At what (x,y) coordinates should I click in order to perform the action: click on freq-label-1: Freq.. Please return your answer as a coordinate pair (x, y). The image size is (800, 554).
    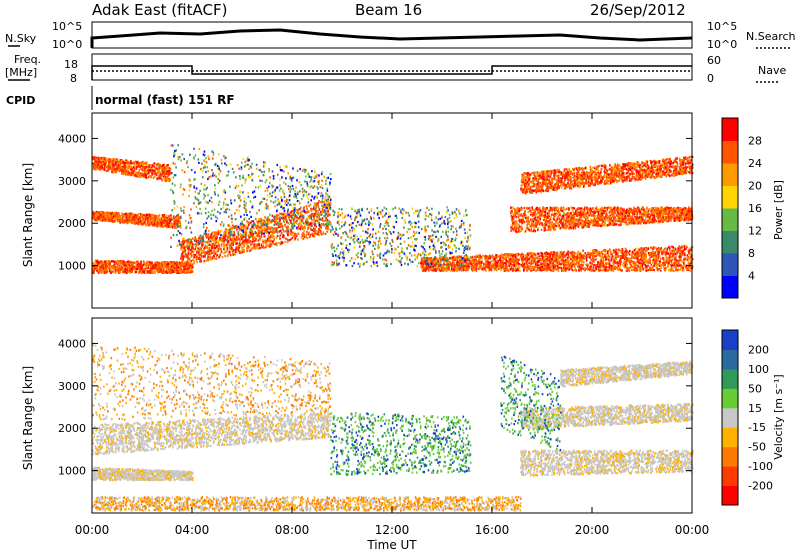
    Looking at the image, I should click on (27, 59).